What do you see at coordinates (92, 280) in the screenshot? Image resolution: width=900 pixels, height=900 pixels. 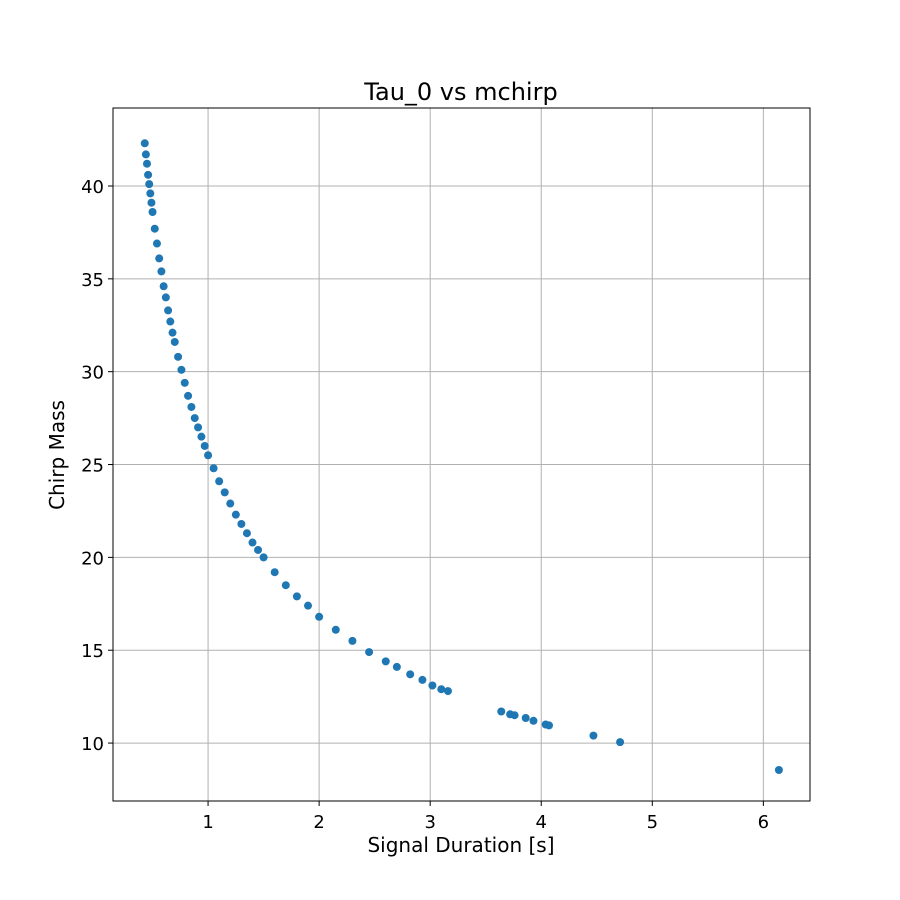 I see `y-tick-label: 35` at bounding box center [92, 280].